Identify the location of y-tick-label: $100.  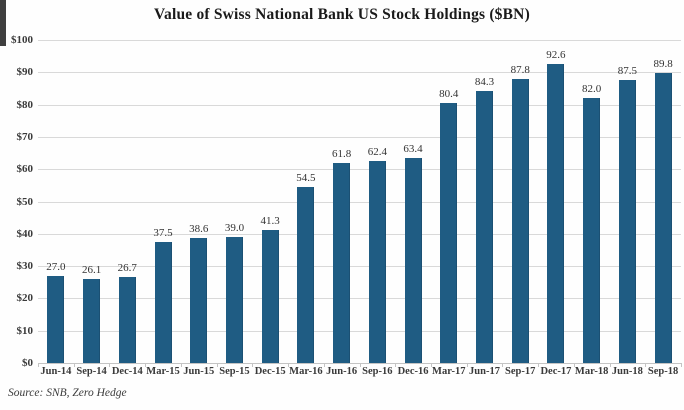
(22, 40).